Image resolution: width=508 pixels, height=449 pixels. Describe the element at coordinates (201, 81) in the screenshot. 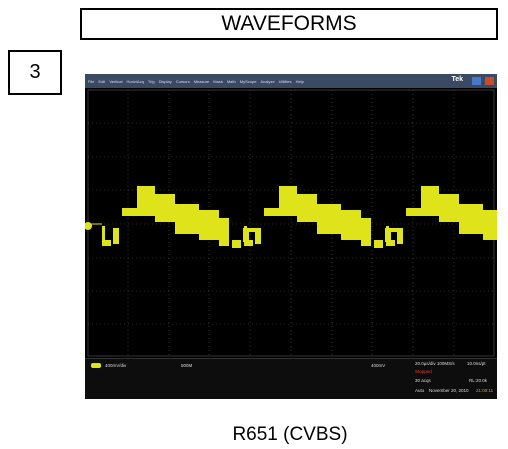

I see `menu-item: Measure` at that location.